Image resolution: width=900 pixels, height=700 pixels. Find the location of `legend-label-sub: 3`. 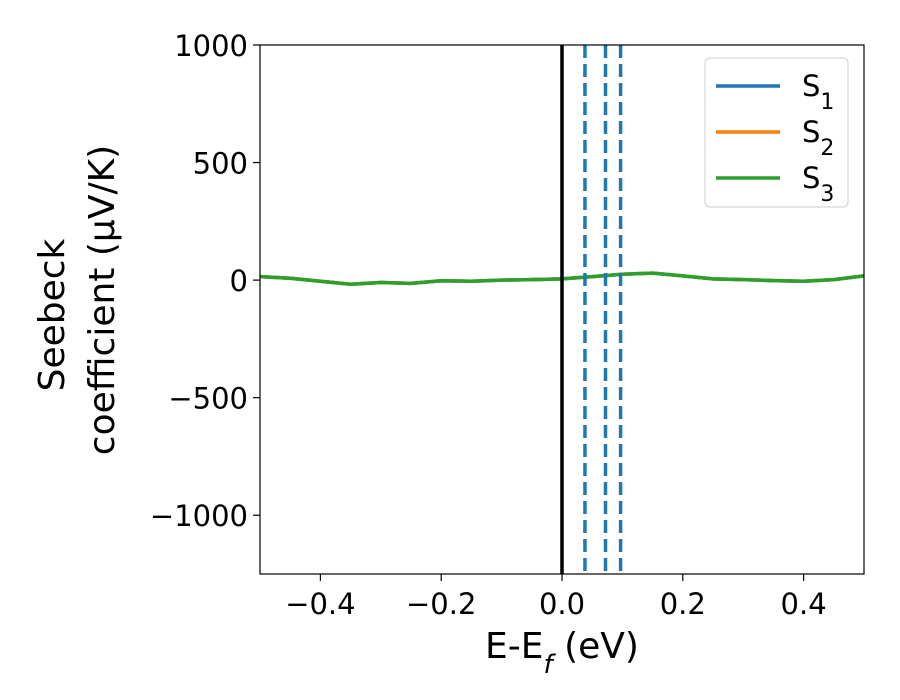

legend-label-sub: 3 is located at coordinates (827, 194).